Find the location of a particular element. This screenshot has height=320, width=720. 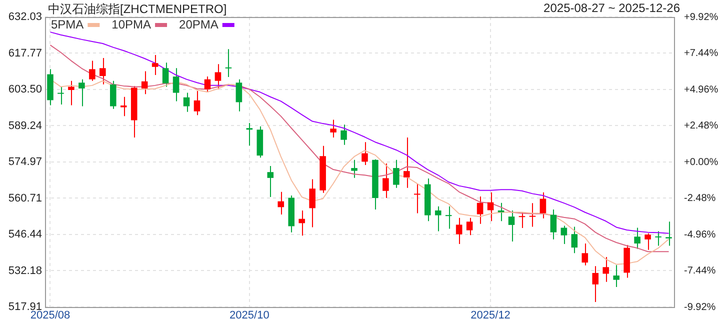

legend-label: 10PMA is located at coordinates (132, 24).